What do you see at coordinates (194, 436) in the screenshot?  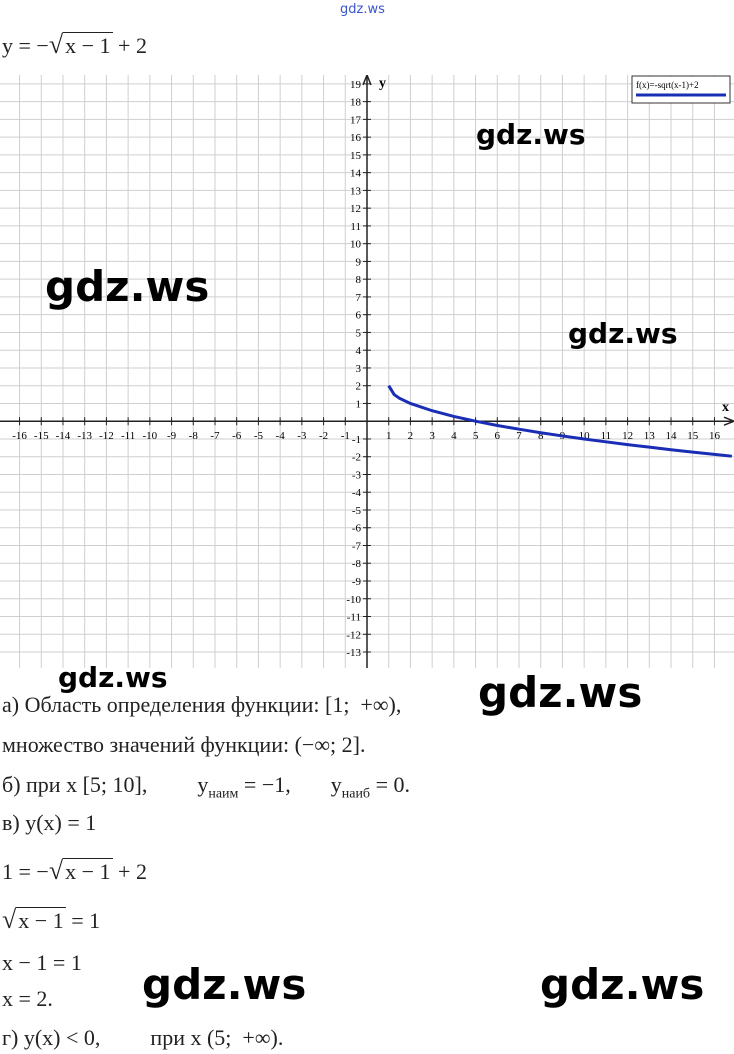 I see `x-tick-label: -8` at bounding box center [194, 436].